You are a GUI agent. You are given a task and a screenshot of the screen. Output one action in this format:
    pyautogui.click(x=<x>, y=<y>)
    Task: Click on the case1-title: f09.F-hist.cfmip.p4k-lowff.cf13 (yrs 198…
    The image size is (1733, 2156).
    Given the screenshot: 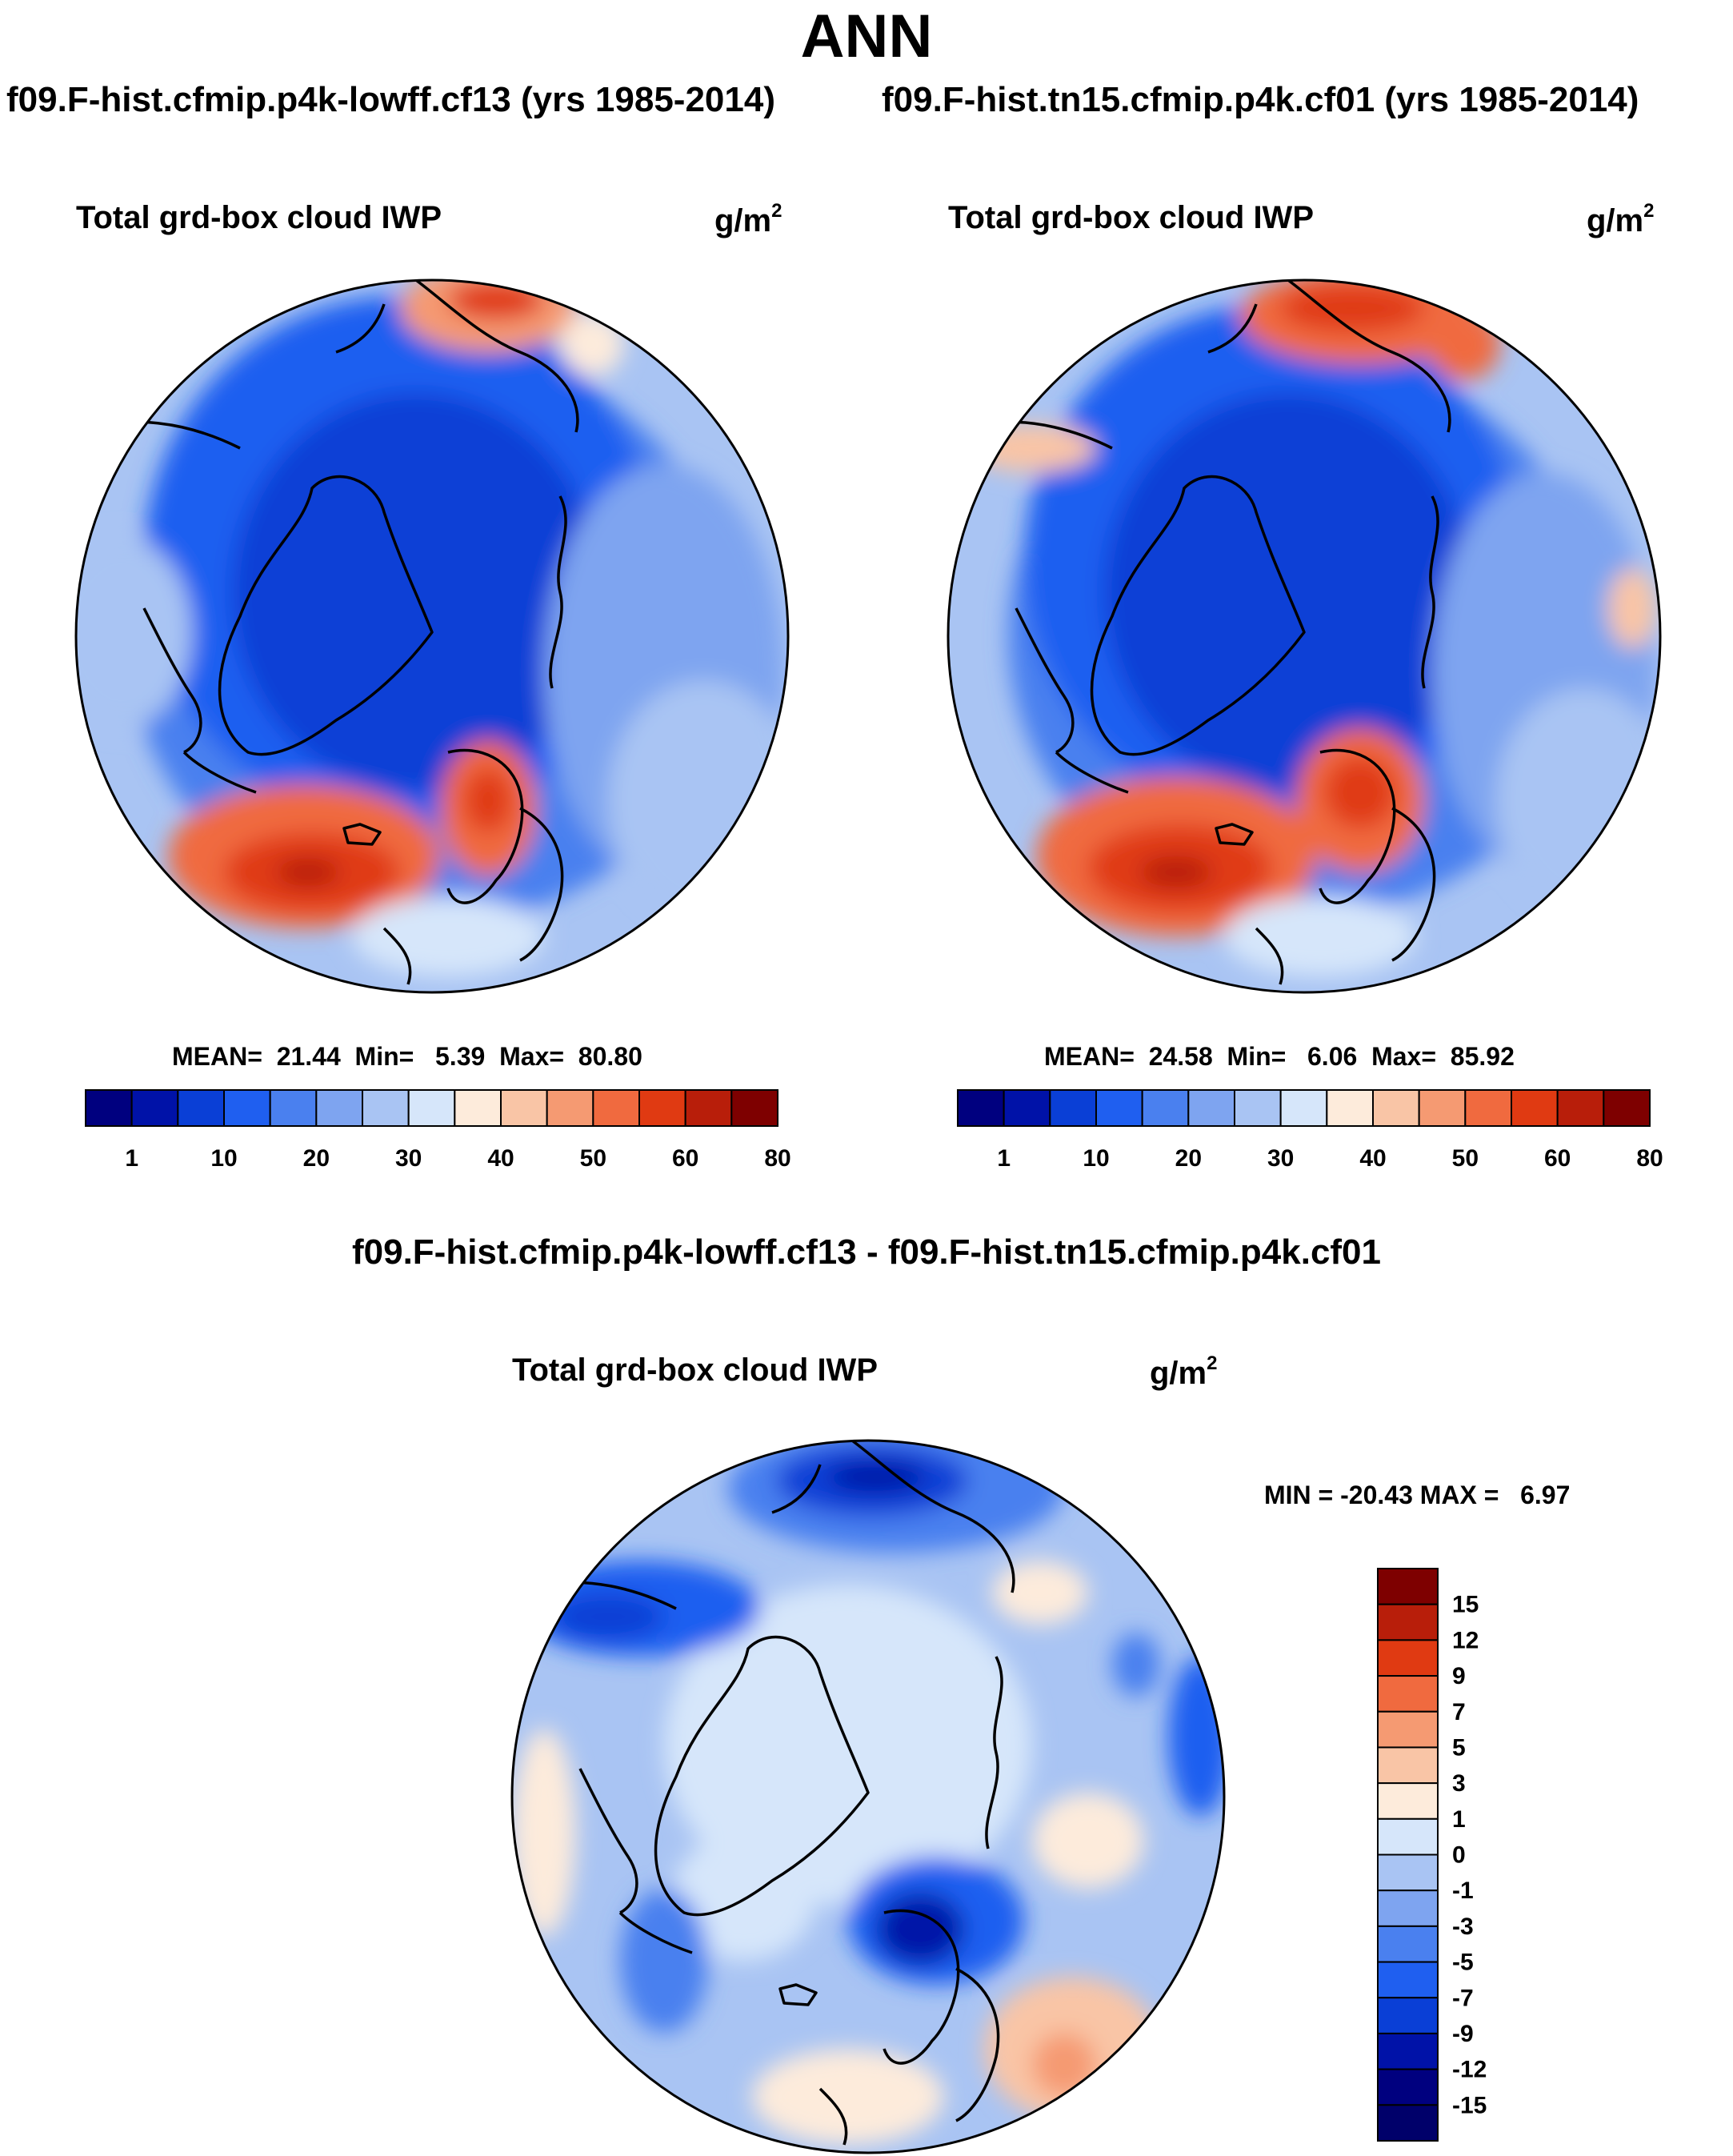 What is the action you would take?
    pyautogui.click(x=390, y=99)
    